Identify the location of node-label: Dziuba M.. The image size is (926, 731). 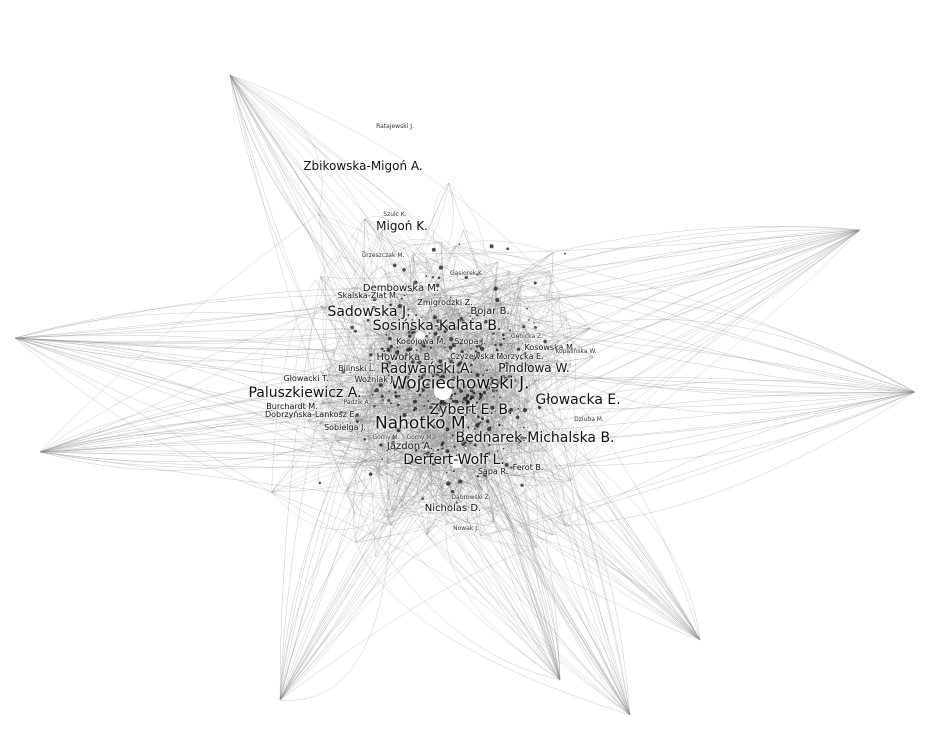
(589, 419).